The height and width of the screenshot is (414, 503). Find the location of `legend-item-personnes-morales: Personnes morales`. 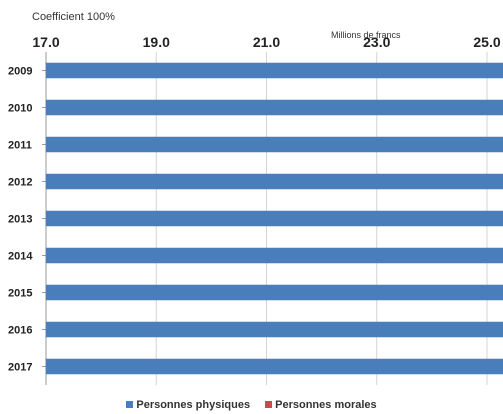

legend-item-personnes-morales: Personnes morales is located at coordinates (321, 405).